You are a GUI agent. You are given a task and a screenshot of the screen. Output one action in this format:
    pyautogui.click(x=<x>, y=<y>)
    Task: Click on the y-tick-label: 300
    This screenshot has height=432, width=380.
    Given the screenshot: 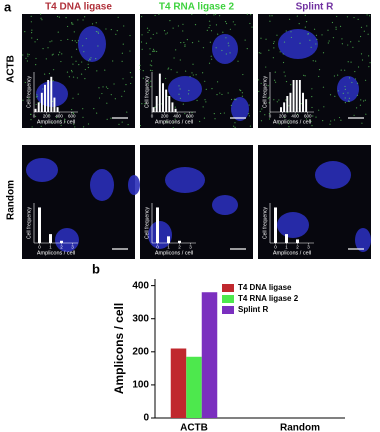 What is the action you would take?
    pyautogui.click(x=140, y=318)
    